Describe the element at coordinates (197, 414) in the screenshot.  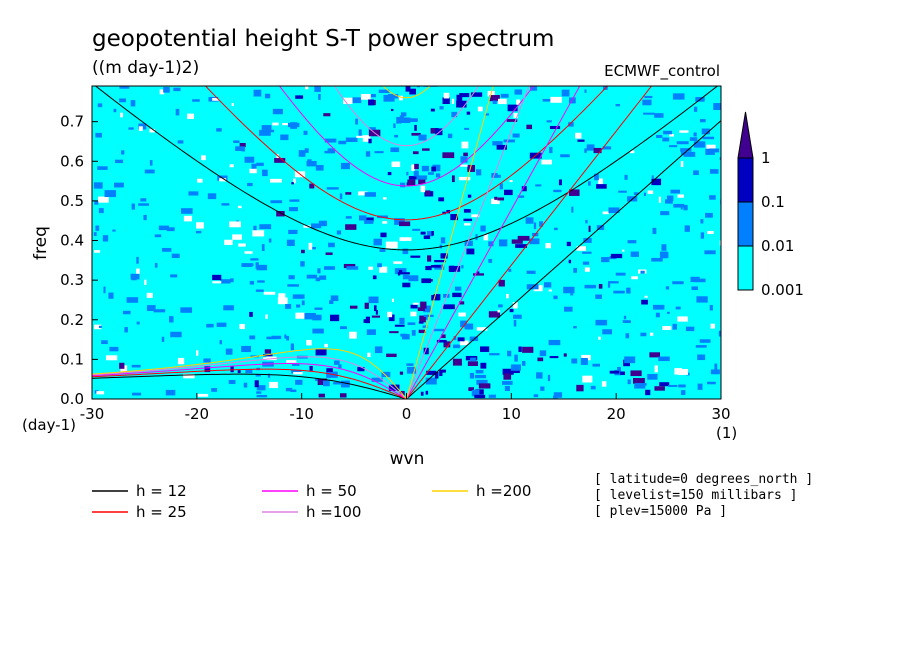
I see `x-tick-label: -20` at that location.